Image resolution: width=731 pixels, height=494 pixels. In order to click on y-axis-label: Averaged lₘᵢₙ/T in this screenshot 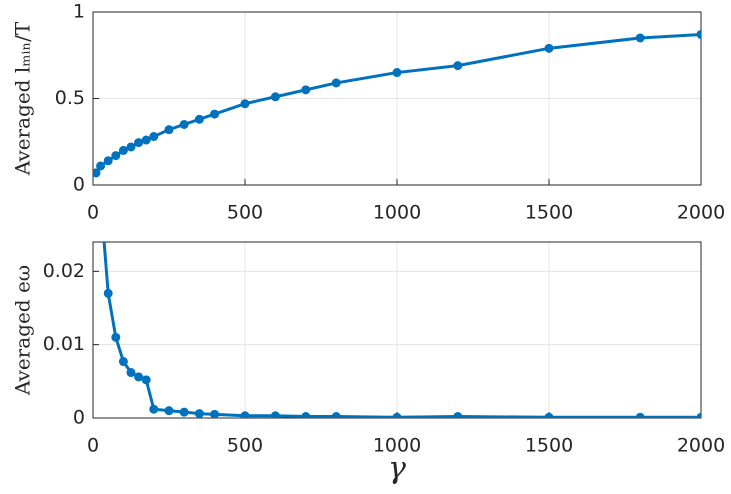, I will do `click(23, 98)`.